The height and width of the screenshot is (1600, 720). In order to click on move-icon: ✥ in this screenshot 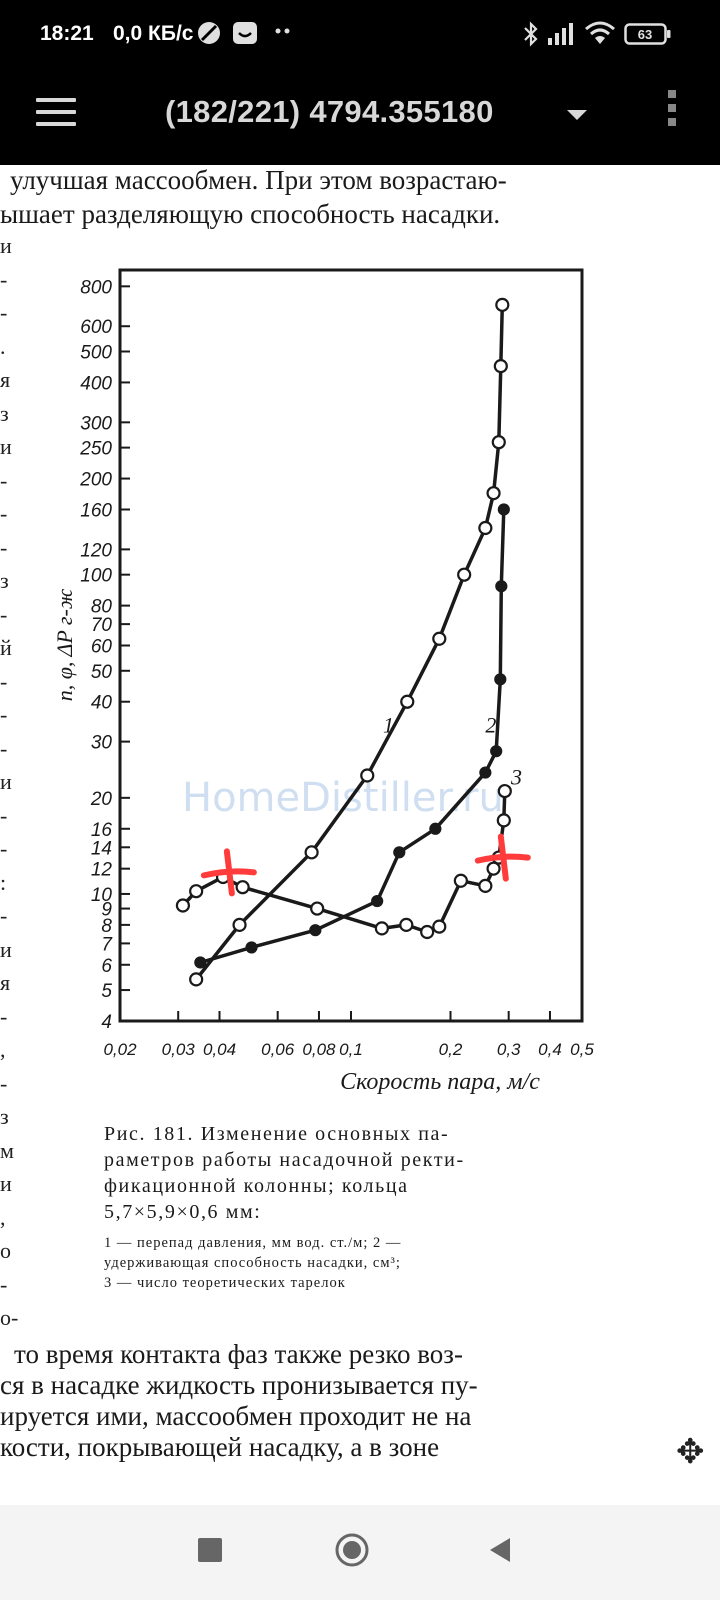, I will do `click(690, 1452)`.